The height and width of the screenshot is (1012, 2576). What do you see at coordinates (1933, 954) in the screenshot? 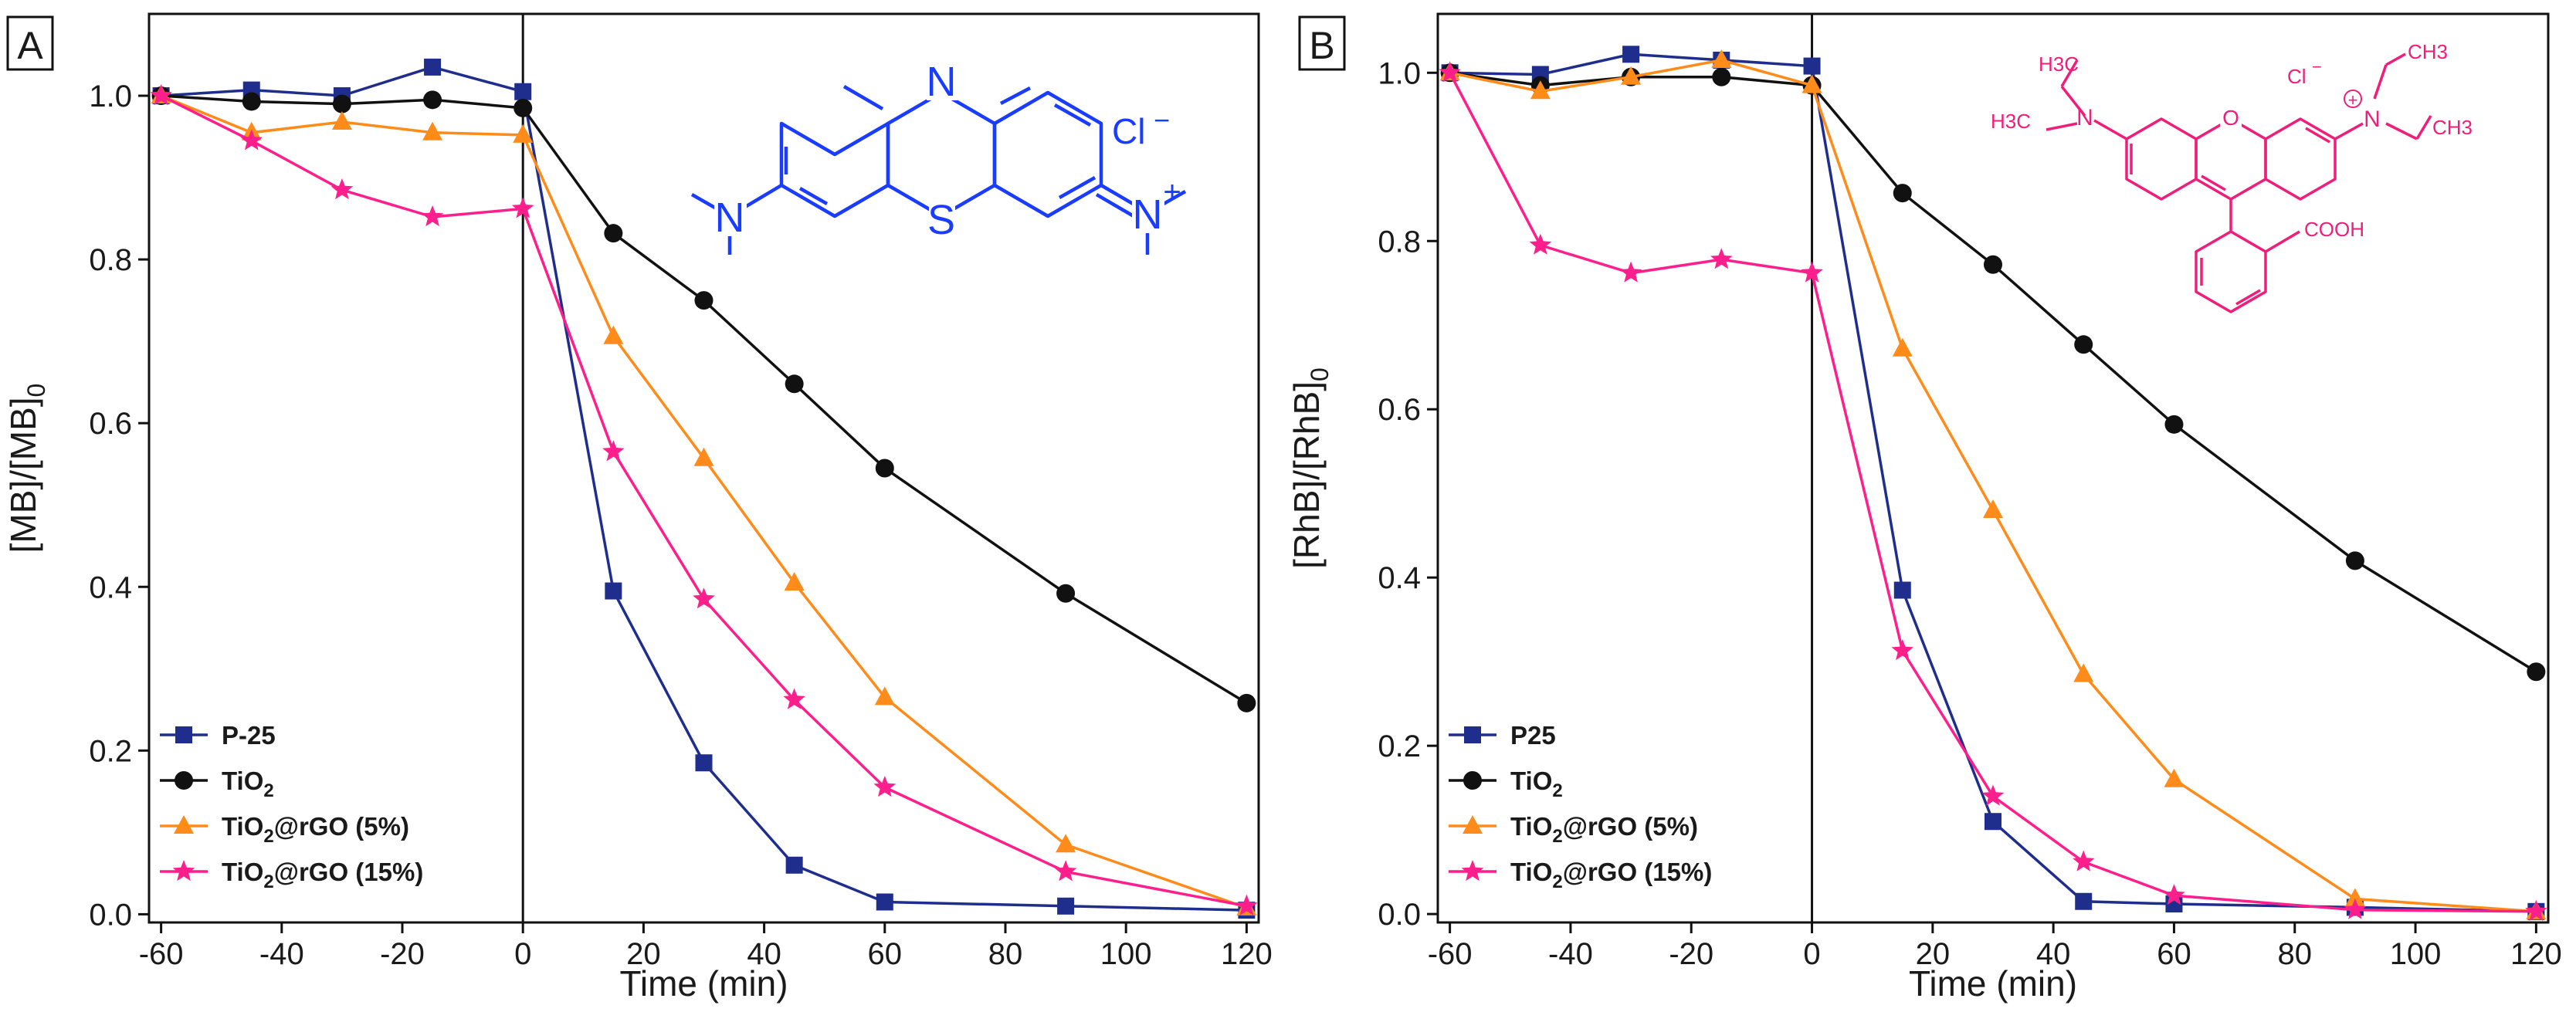
I see `x-tick-label: 20` at bounding box center [1933, 954].